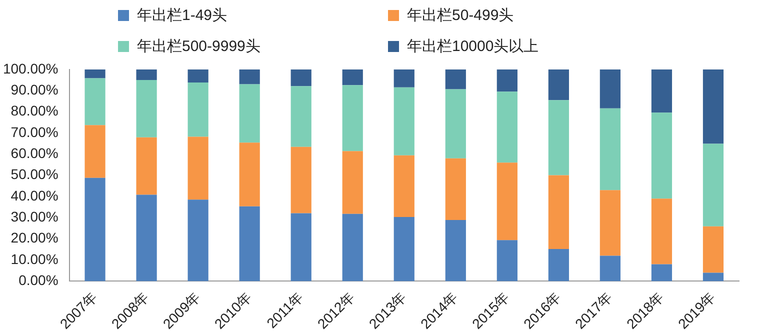 The image size is (769, 336). I want to click on y-tick-label: 30.00%, so click(34, 216).